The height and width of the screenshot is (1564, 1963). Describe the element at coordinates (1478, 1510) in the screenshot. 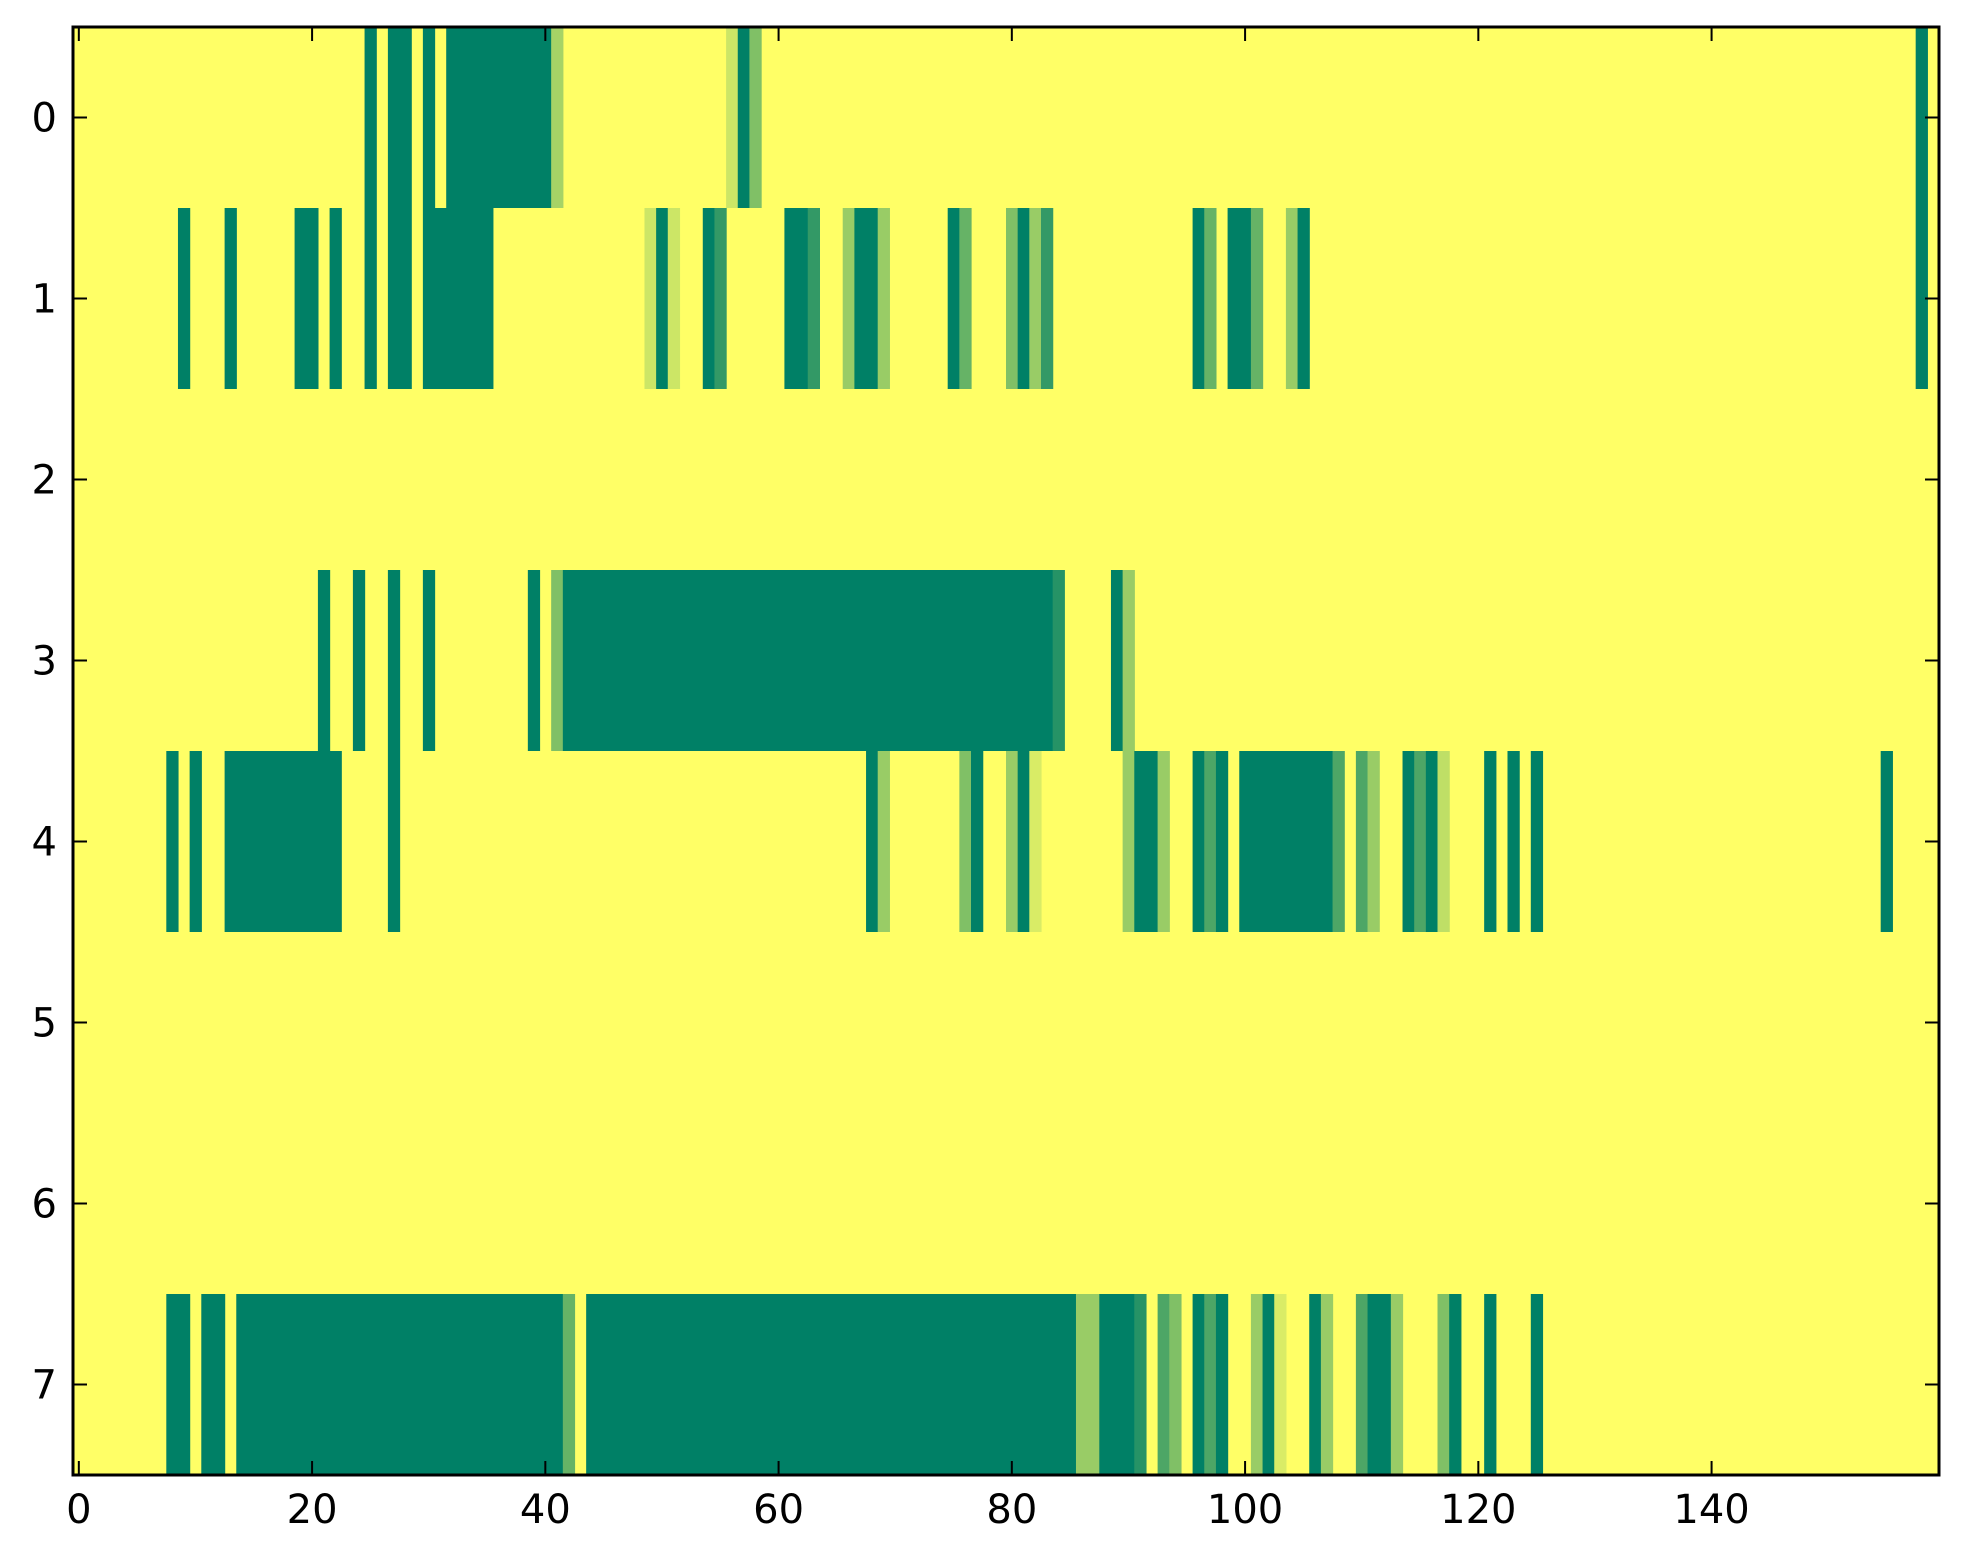

I see `x-tick-label: 120` at that location.